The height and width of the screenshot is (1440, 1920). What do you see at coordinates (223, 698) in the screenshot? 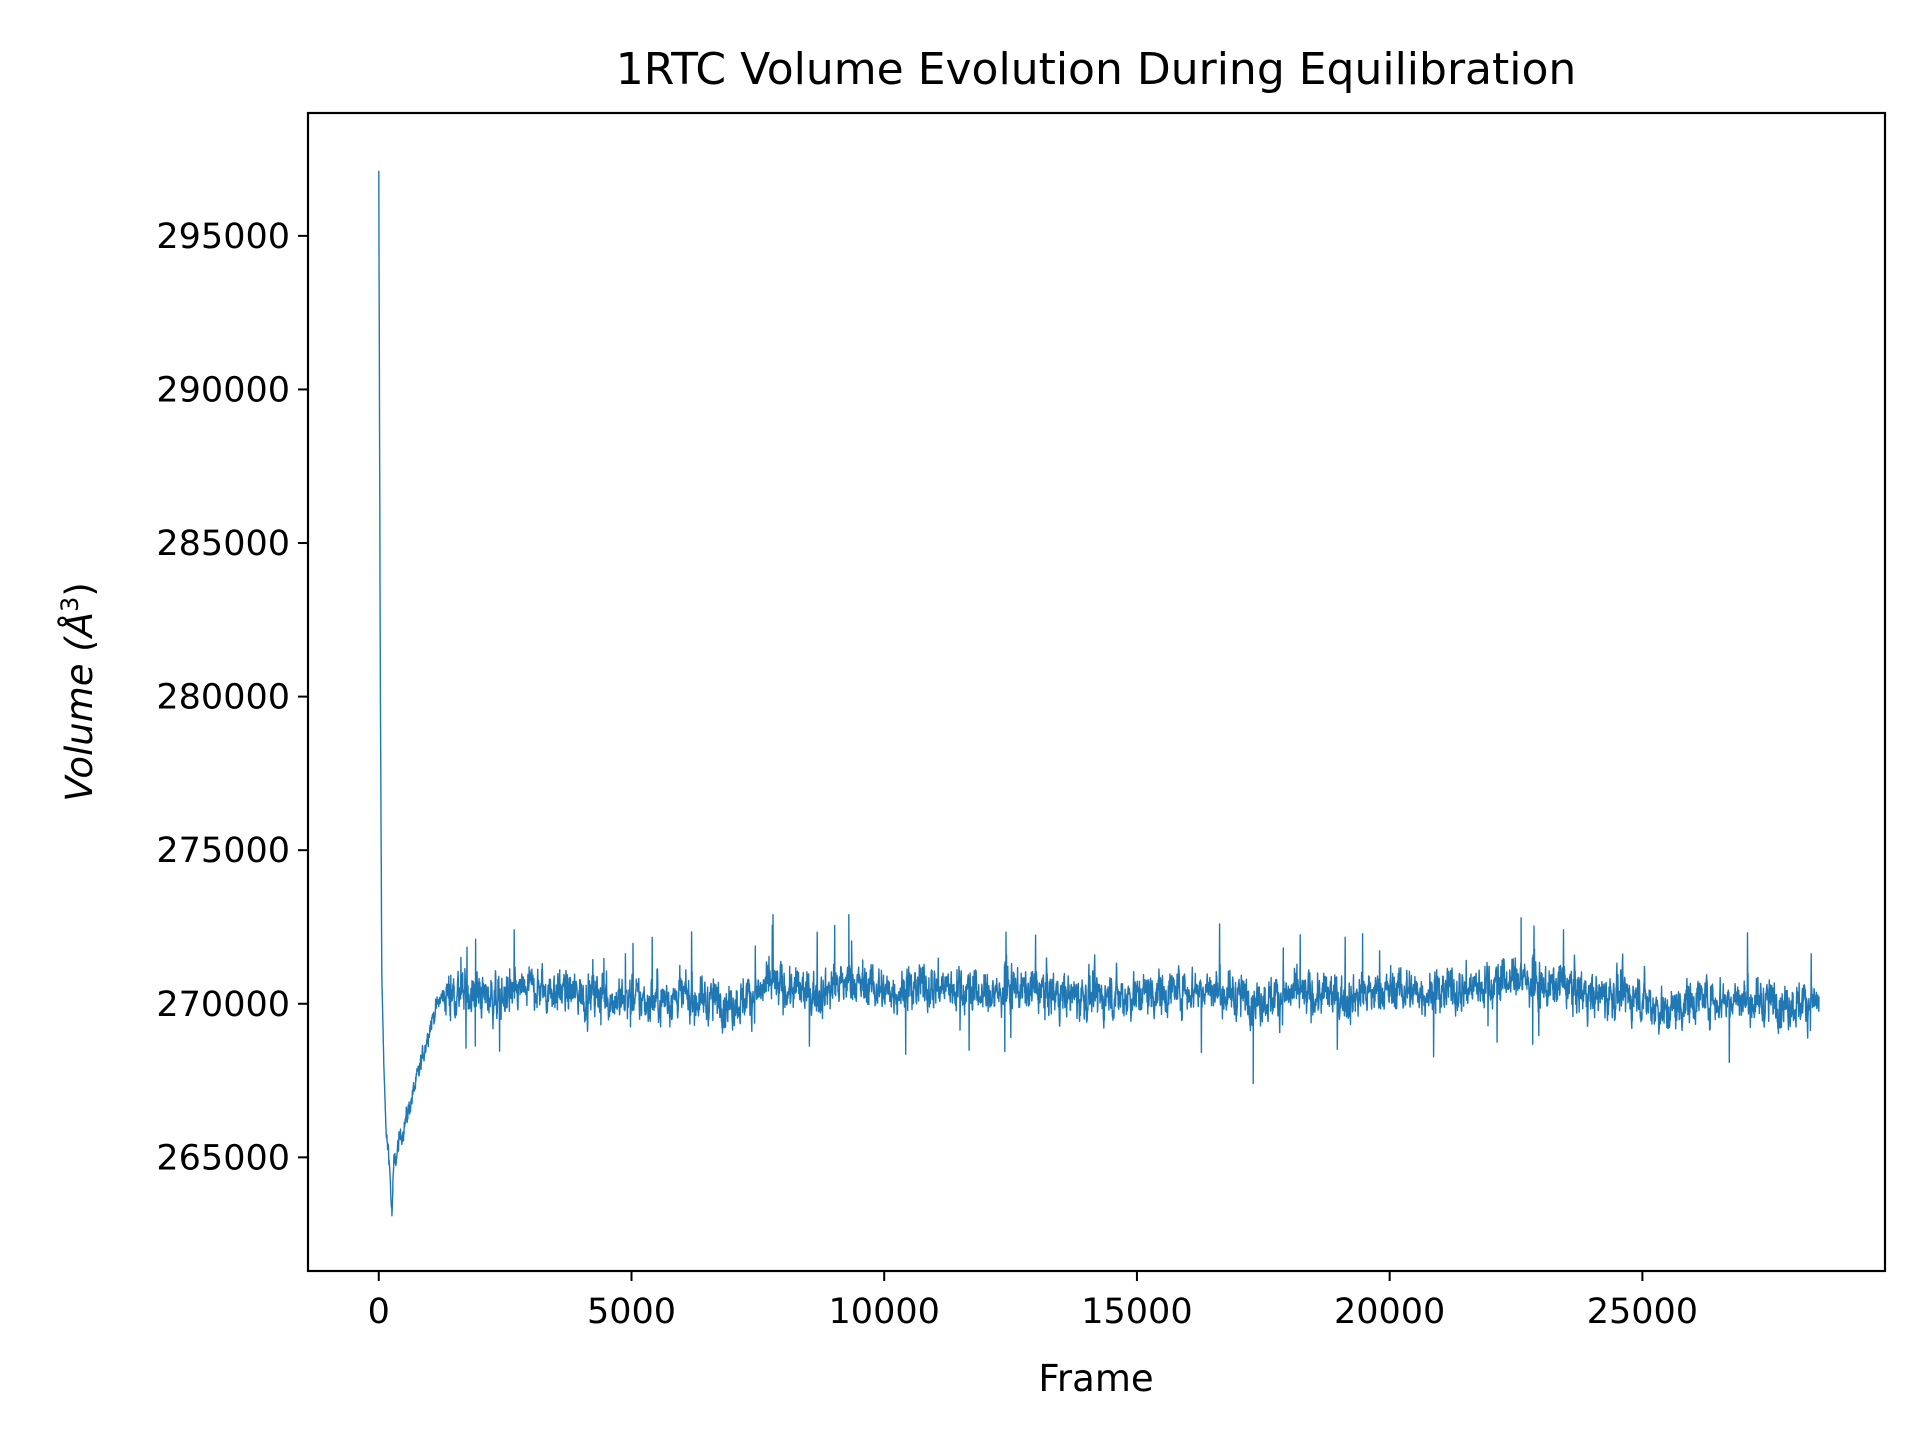
I see `y-tick-label: 280000` at bounding box center [223, 698].